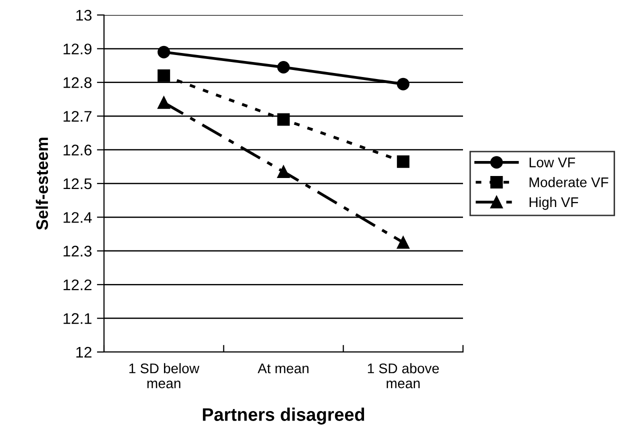  What do you see at coordinates (42, 184) in the screenshot?
I see `y-axis-title: Self-esteem` at bounding box center [42, 184].